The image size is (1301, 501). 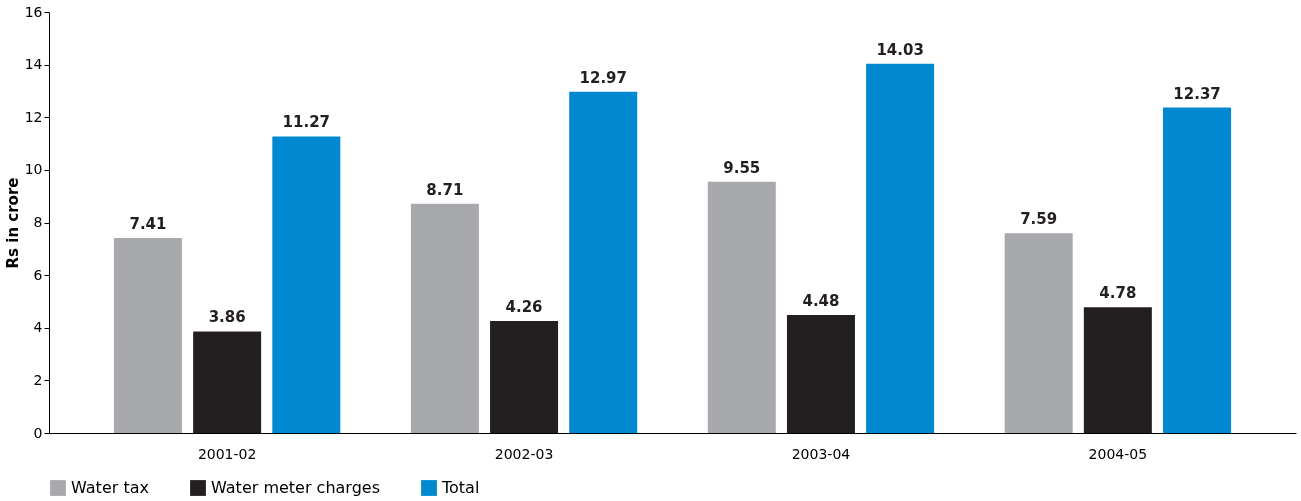 I want to click on y-tick-label: 6, so click(x=38, y=274).